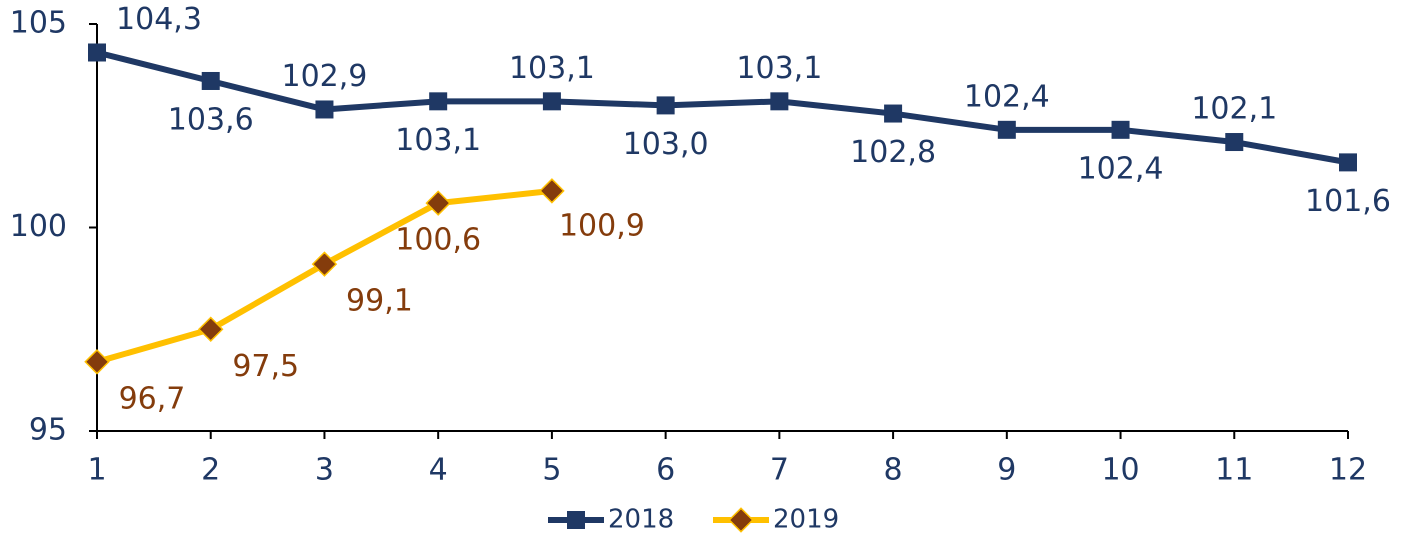 The image size is (1404, 533). What do you see at coordinates (551, 470) in the screenshot?
I see `x-tick-label: 5` at bounding box center [551, 470].